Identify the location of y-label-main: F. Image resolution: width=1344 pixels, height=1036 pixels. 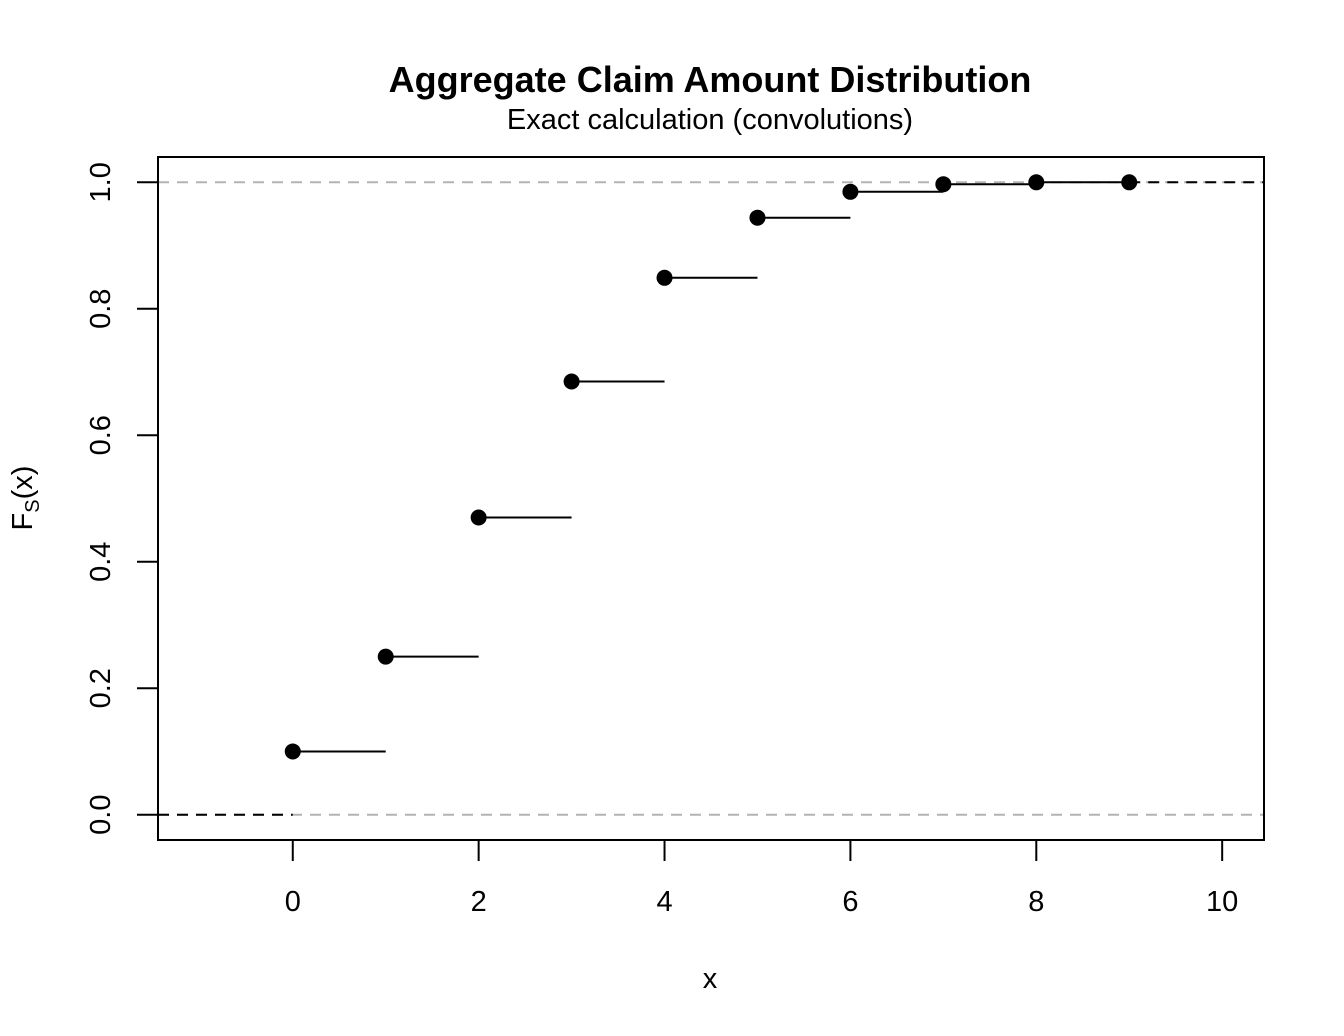
(23, 522).